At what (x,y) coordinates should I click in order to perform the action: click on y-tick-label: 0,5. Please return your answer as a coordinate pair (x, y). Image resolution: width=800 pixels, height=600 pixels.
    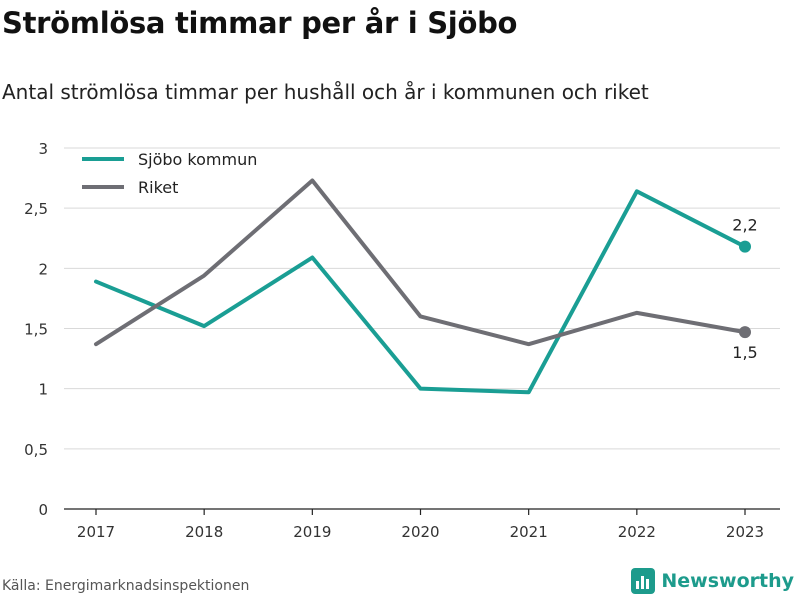
    Looking at the image, I should click on (36, 450).